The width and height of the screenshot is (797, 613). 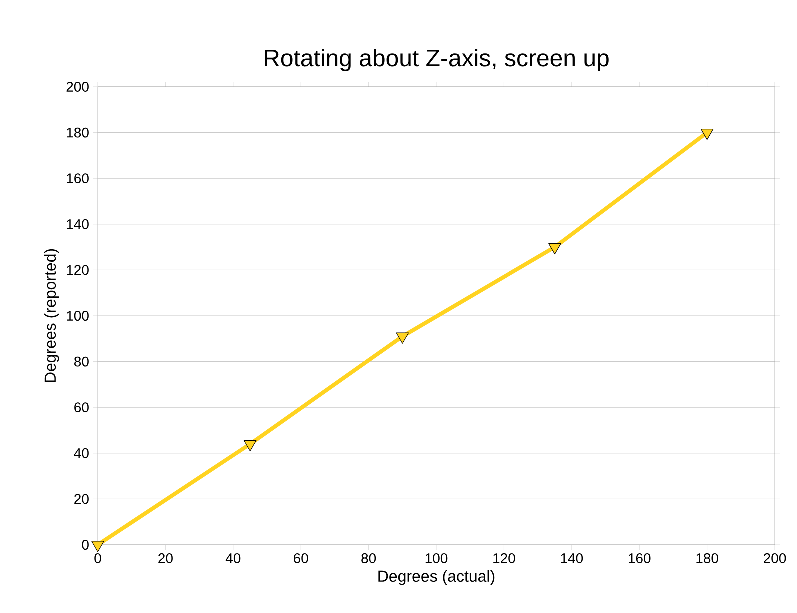 What do you see at coordinates (437, 60) in the screenshot?
I see `chart-title: Rotating about Z-axis, screen up` at bounding box center [437, 60].